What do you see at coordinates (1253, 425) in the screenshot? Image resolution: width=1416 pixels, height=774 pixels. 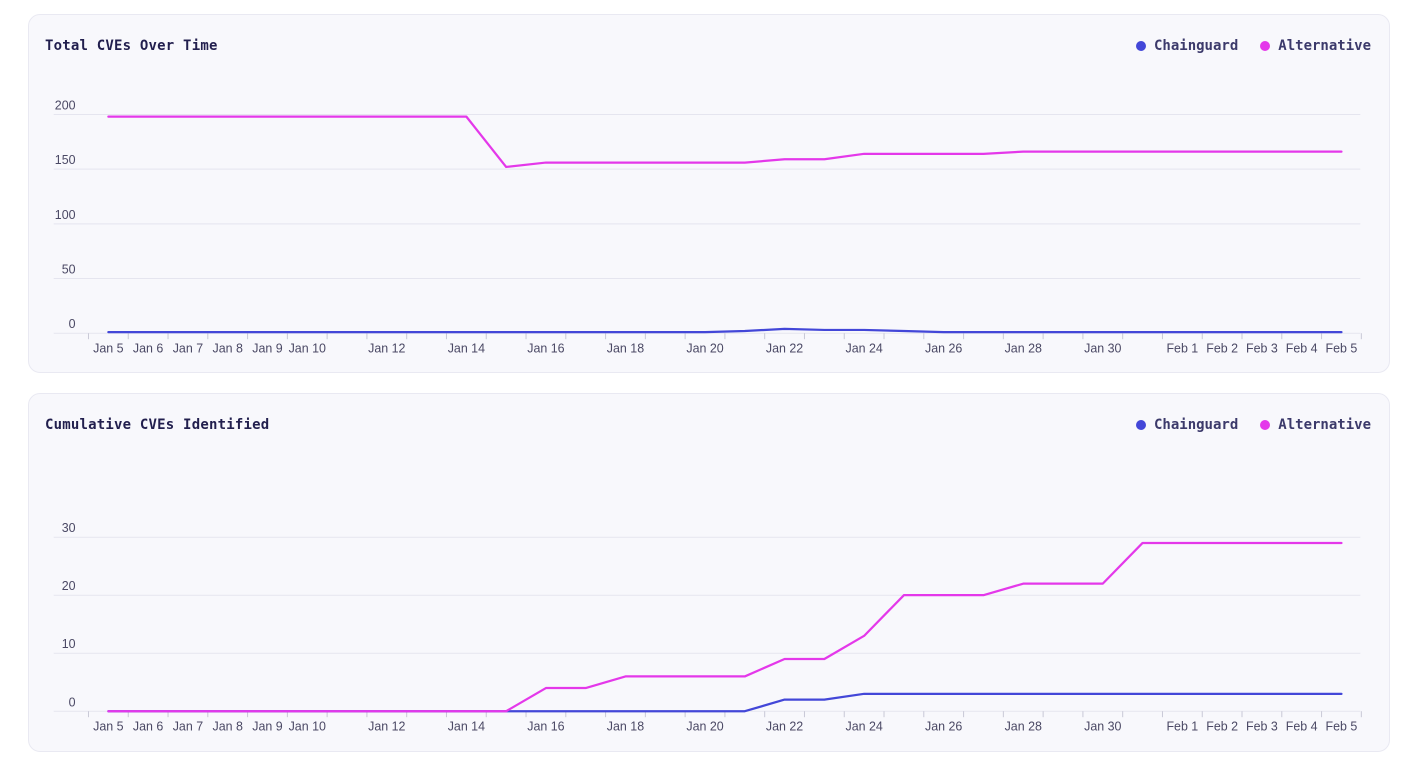 I see `cumulative-cves-legend: Chainguard Alternative` at bounding box center [1253, 425].